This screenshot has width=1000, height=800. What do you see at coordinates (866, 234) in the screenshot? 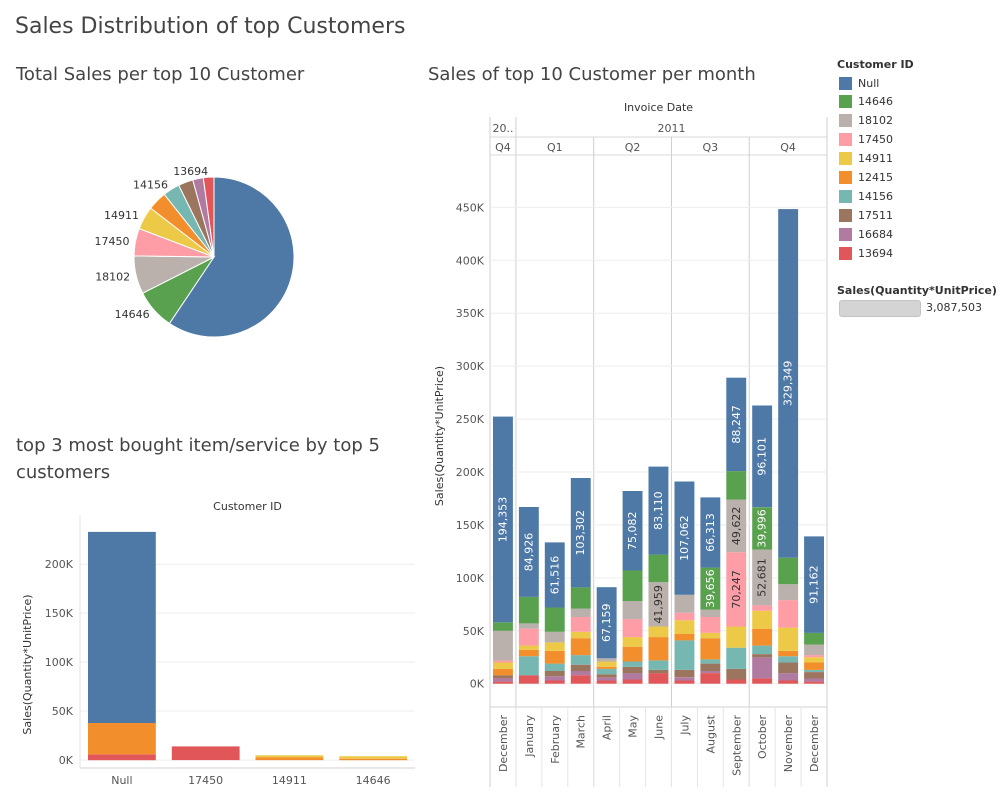
I see `legend-item: 16684` at bounding box center [866, 234].